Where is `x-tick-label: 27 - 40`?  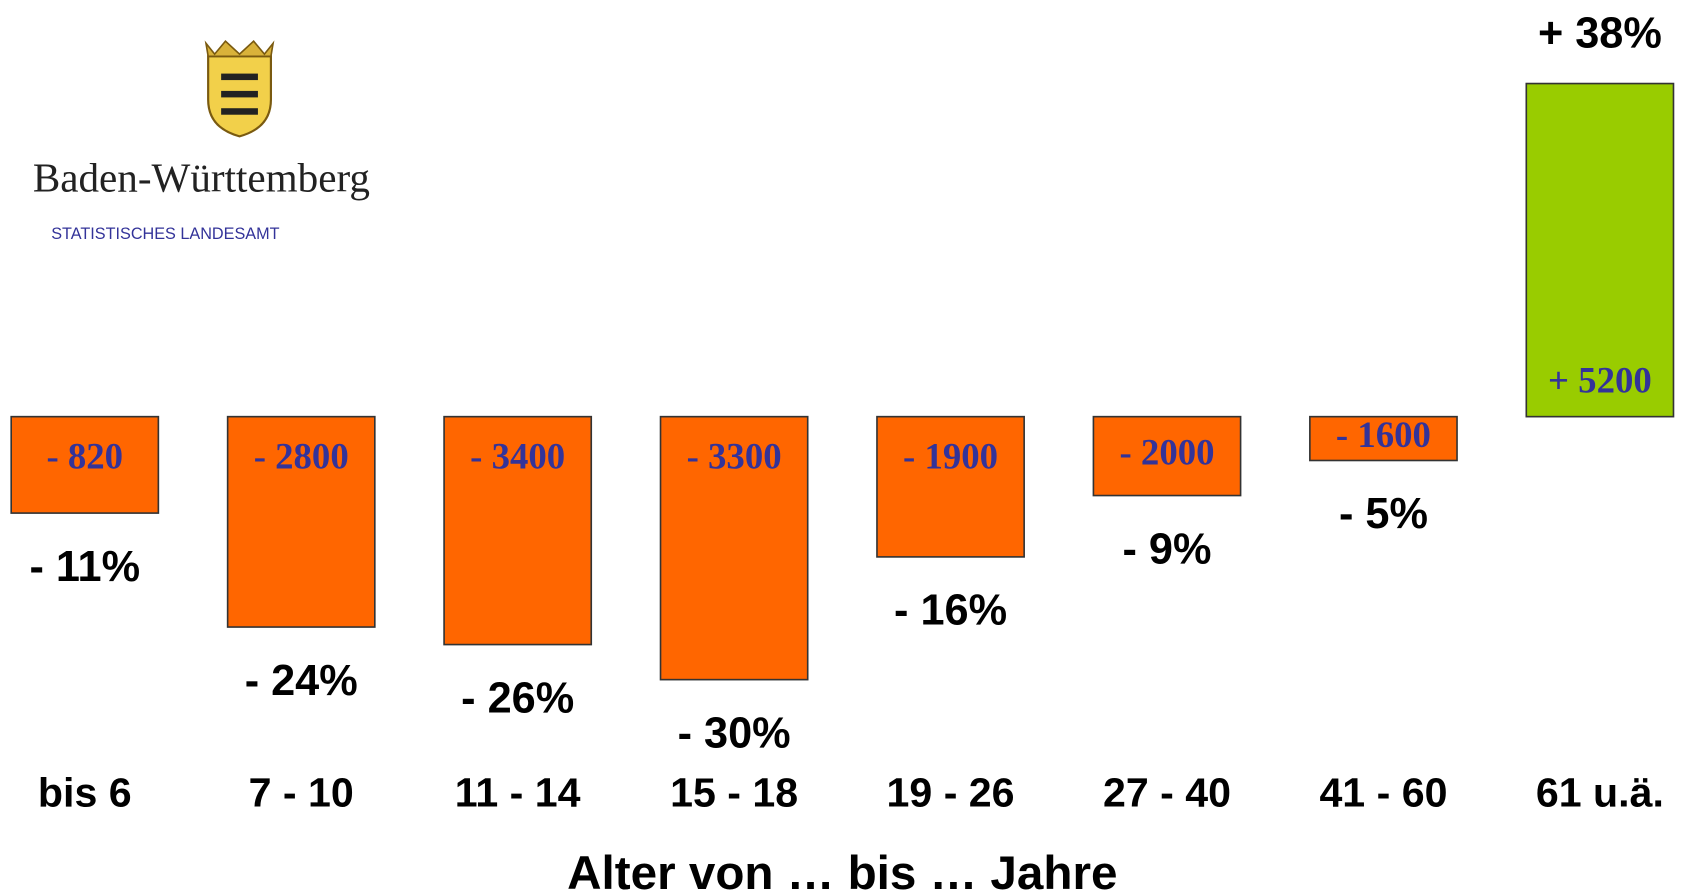
x-tick-label: 27 - 40 is located at coordinates (1167, 792).